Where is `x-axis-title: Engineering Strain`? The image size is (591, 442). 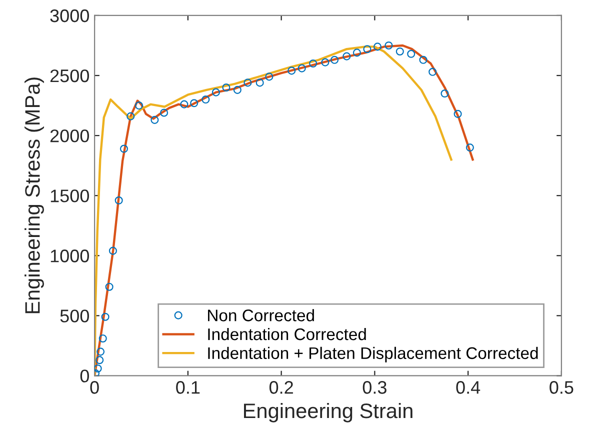
x-axis-title: Engineering Strain is located at coordinates (328, 412).